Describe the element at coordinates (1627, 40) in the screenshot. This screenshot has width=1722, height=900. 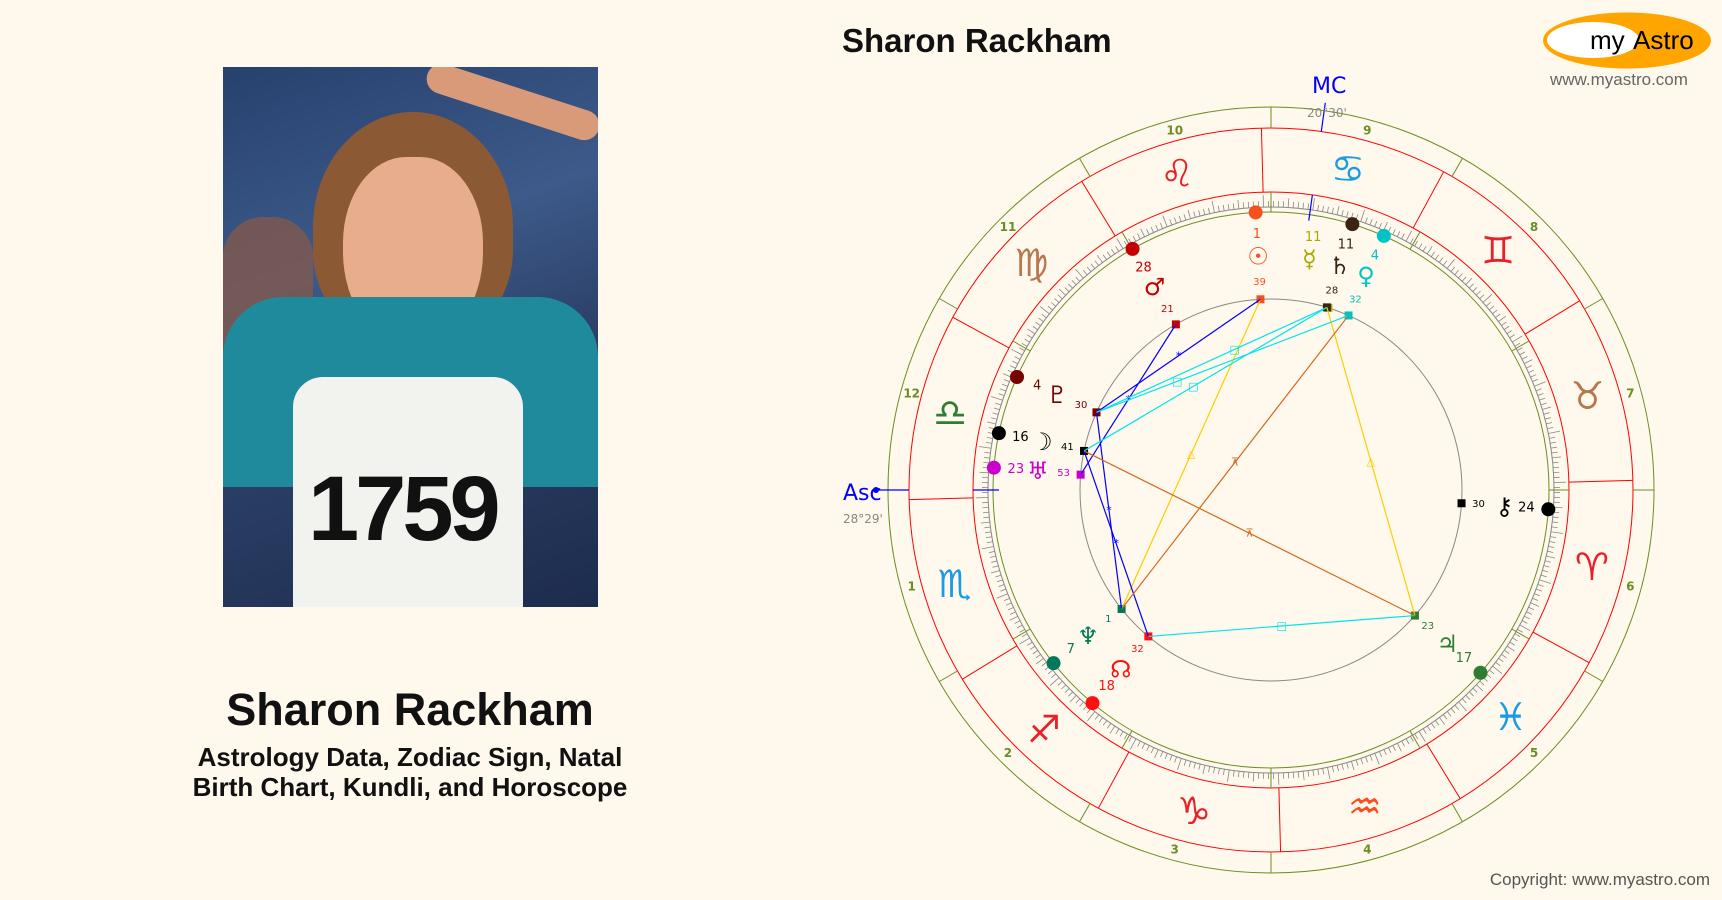
I see `myastro-logo: my Astro` at that location.